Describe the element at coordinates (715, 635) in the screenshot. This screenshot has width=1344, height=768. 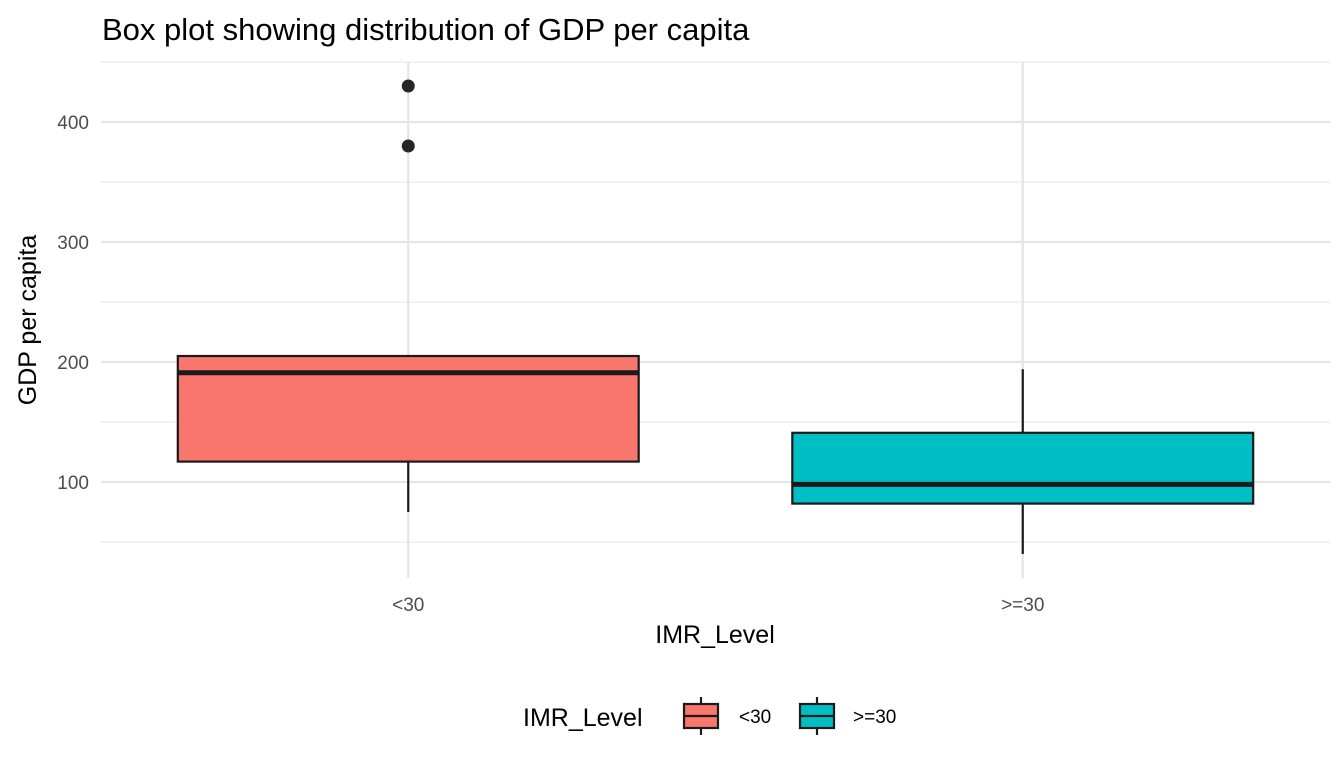
I see `x-axis-title: IMR_Level` at that location.